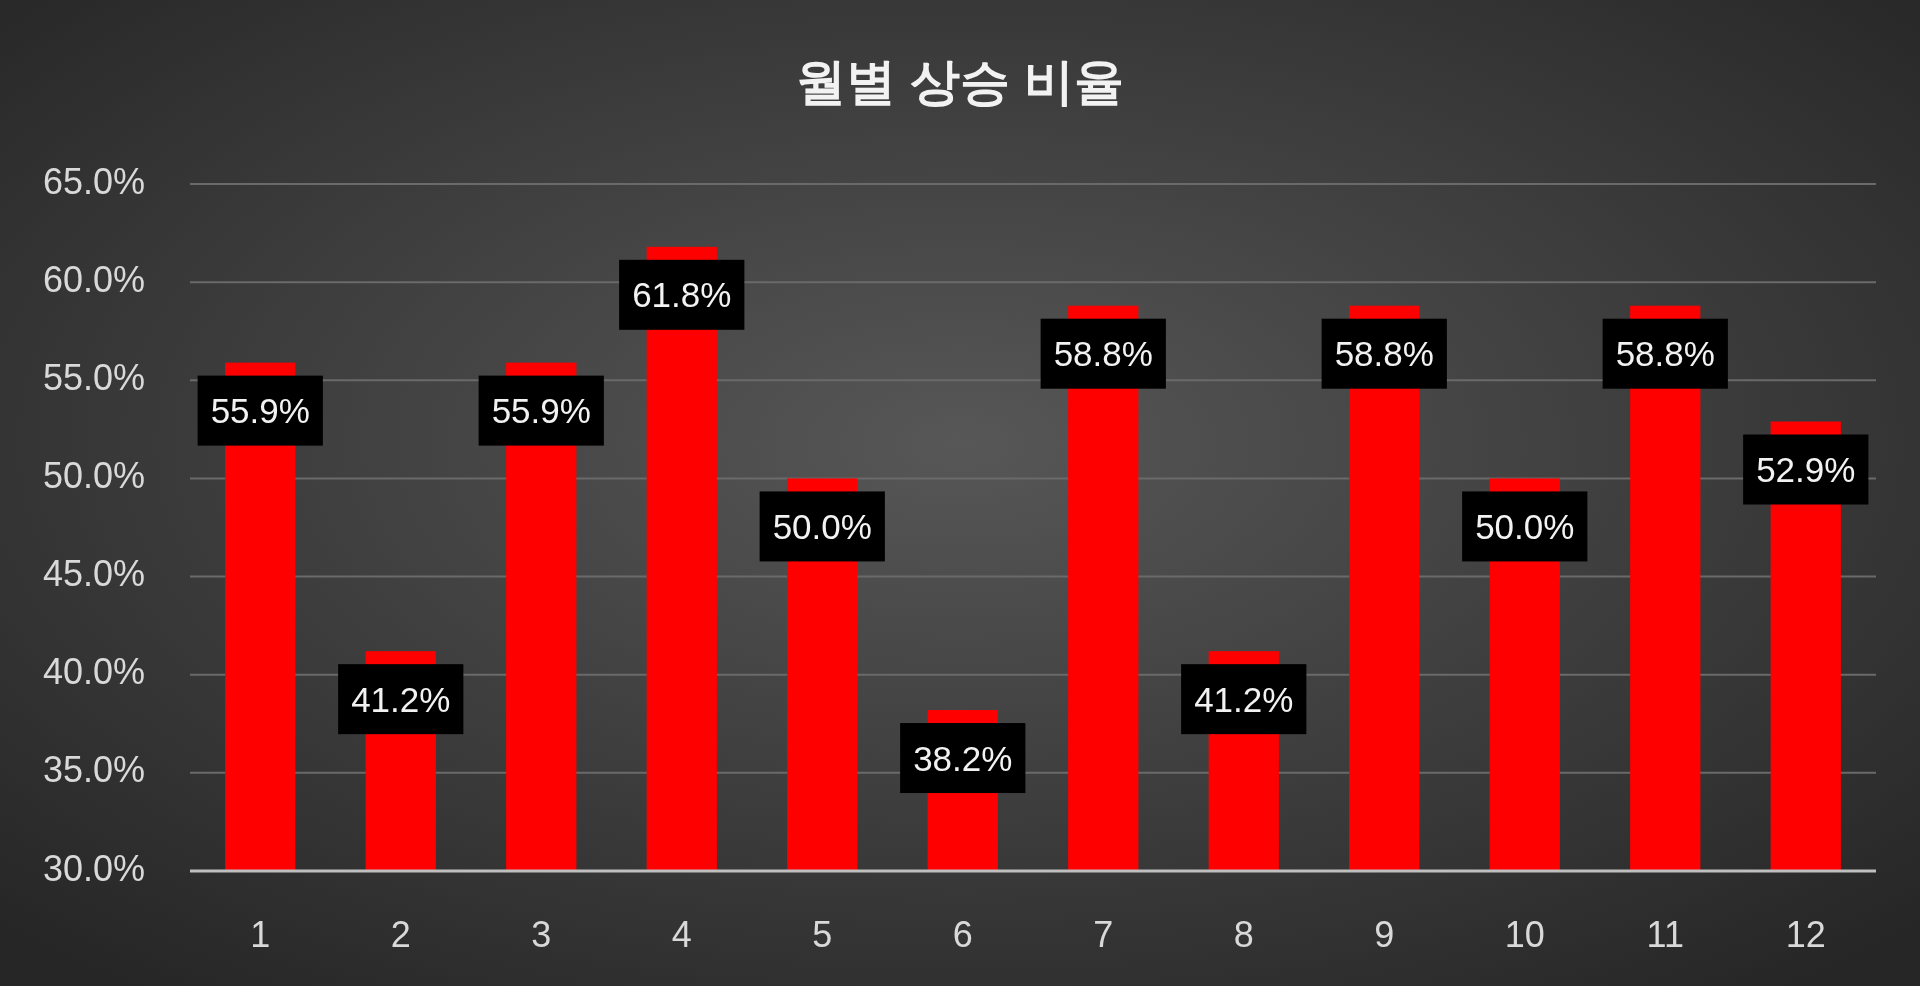 The height and width of the screenshot is (986, 1920). I want to click on x-tick-label: 3, so click(541, 934).